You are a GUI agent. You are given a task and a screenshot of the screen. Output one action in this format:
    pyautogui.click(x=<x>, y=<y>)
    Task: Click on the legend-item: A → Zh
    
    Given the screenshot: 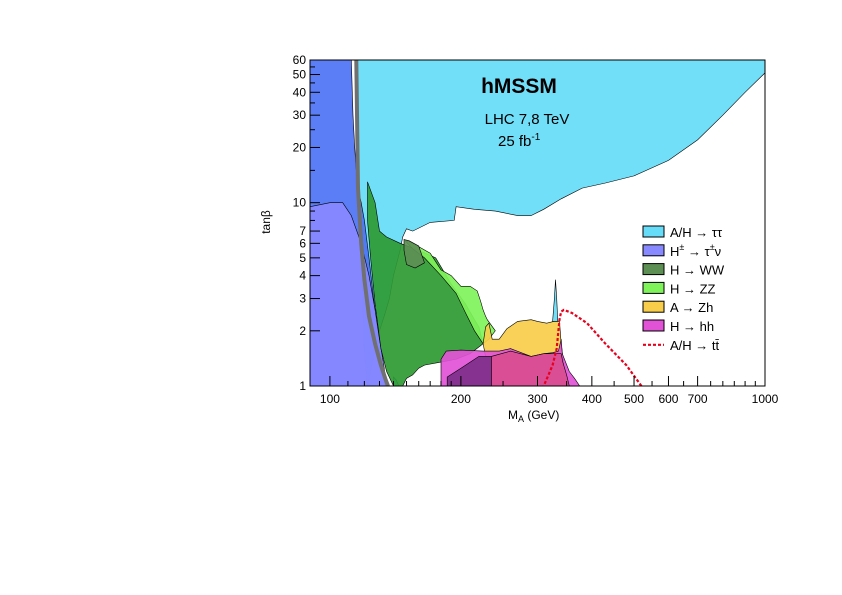 What is the action you would take?
    pyautogui.click(x=677, y=307)
    